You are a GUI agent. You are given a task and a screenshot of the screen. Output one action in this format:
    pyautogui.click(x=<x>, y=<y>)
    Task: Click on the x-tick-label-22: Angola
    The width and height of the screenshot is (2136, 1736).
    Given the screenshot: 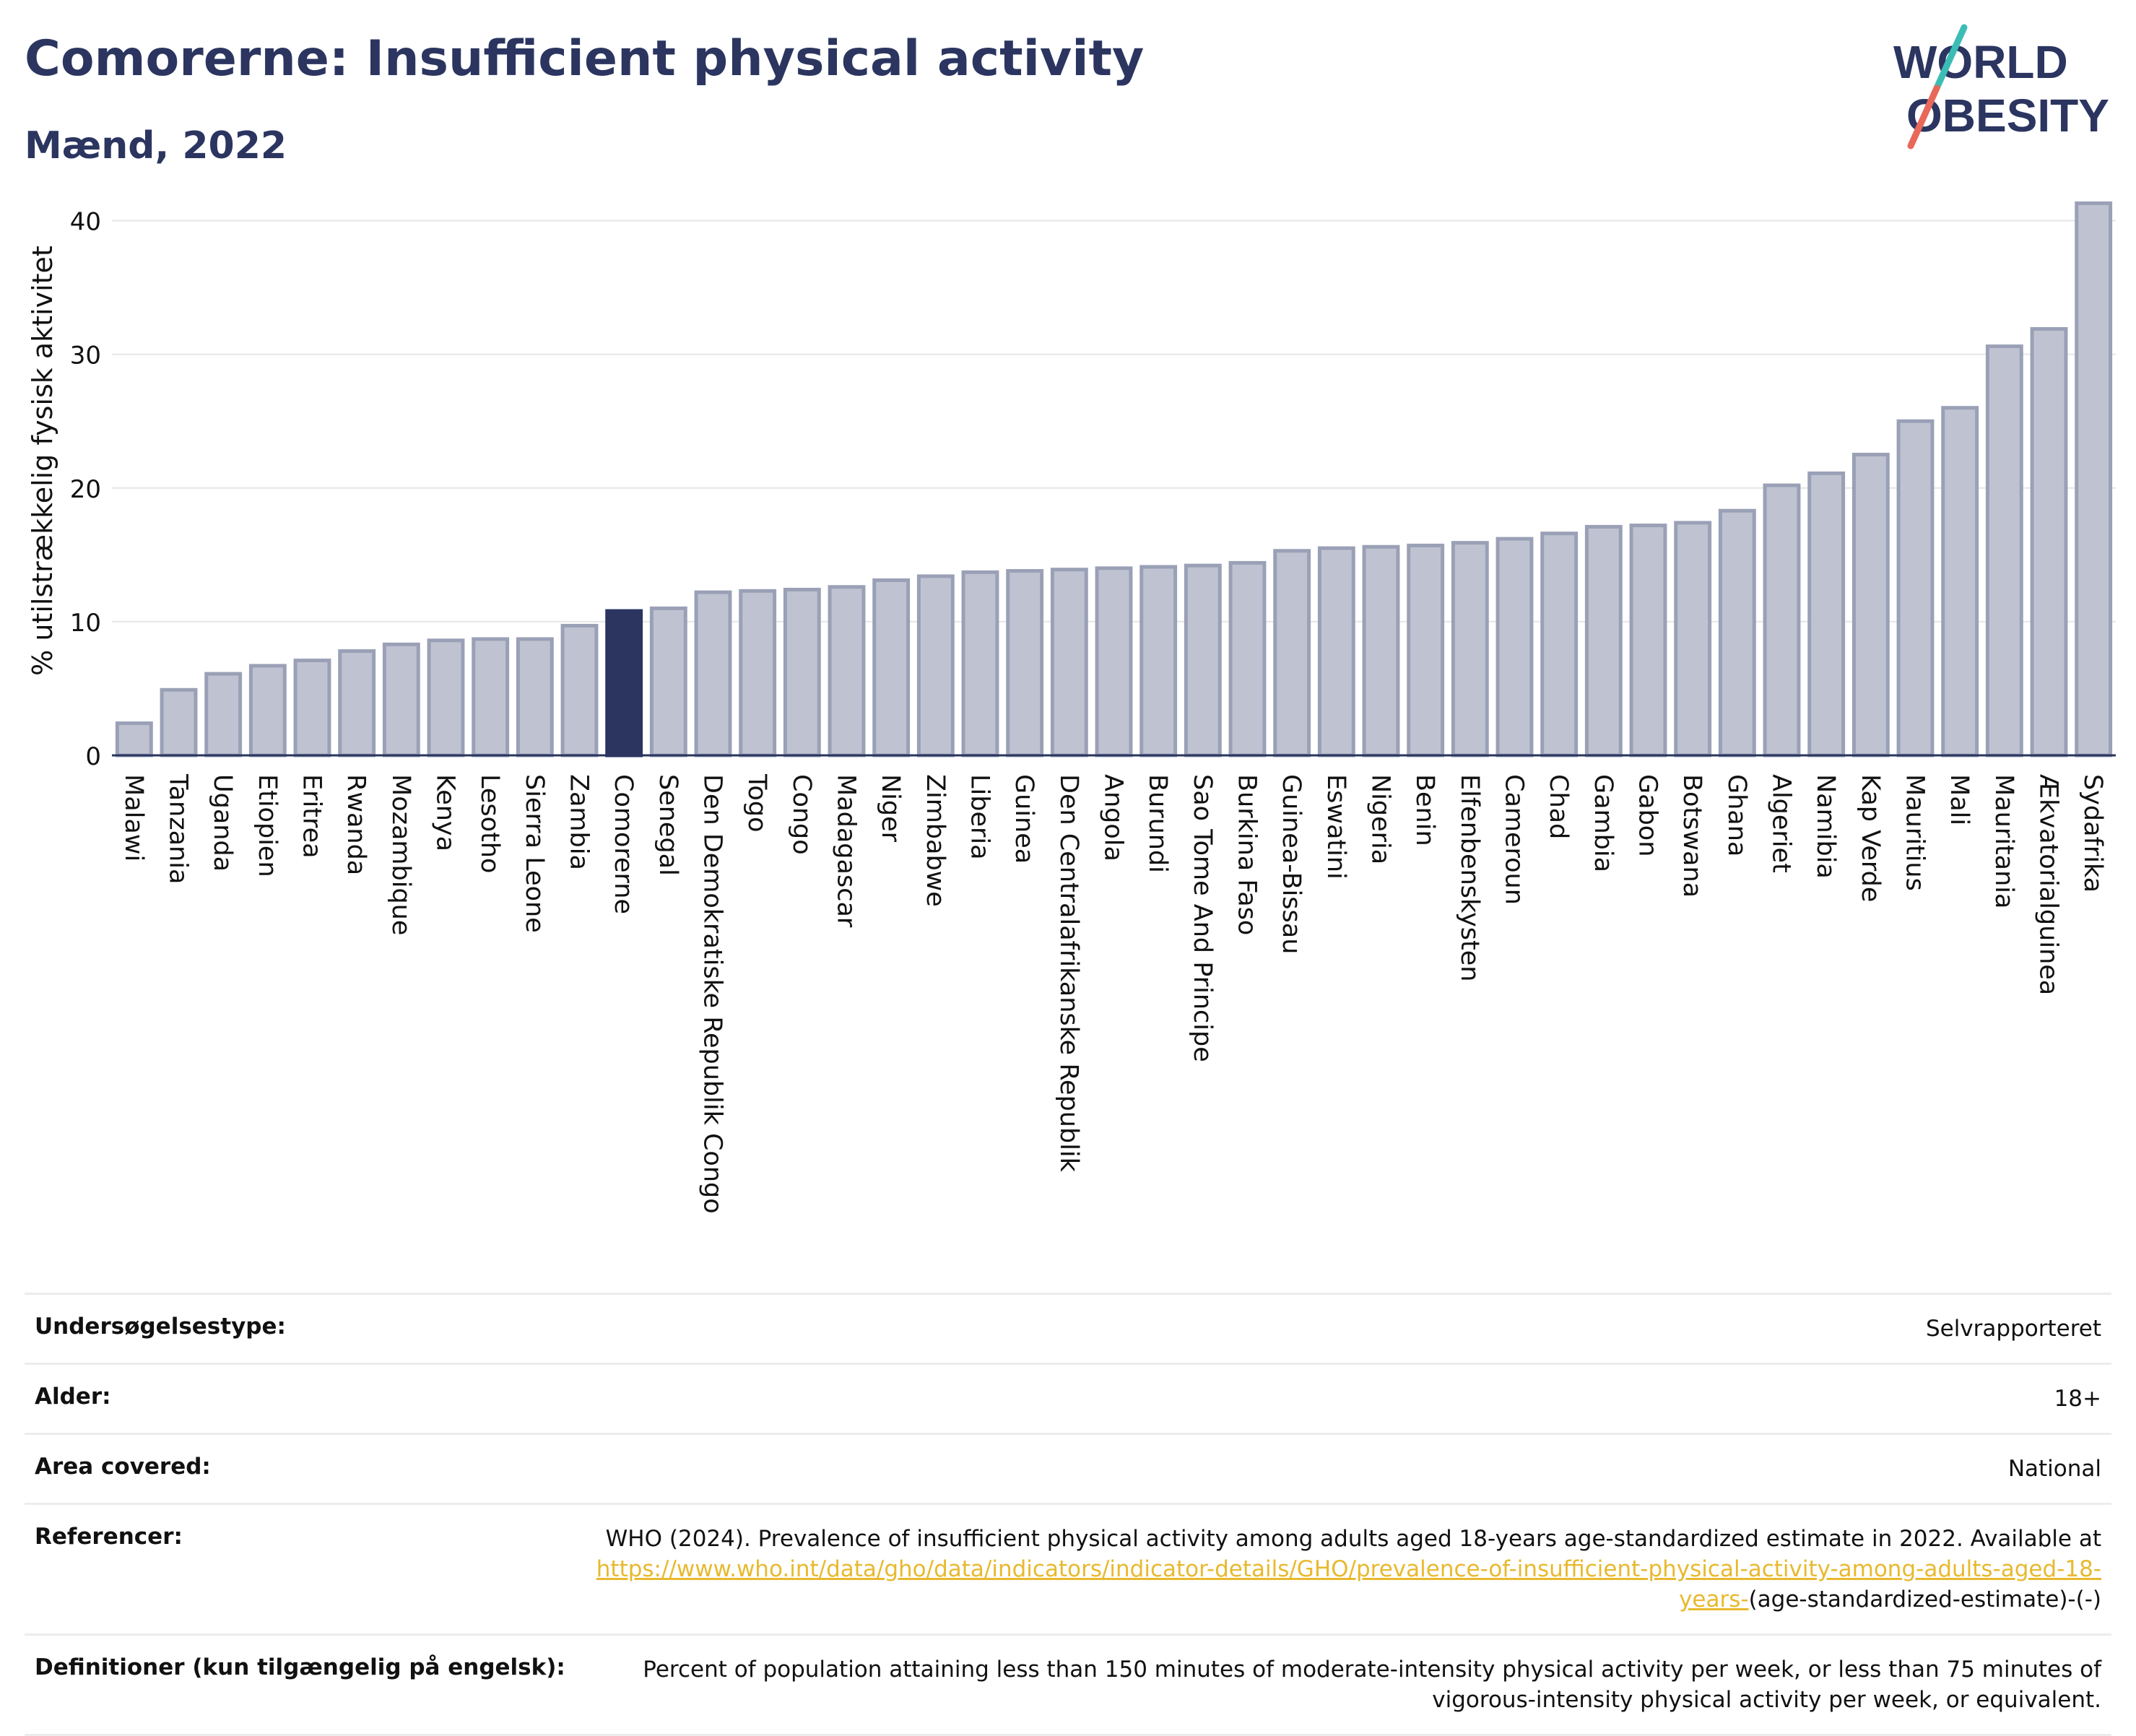 What is the action you would take?
    pyautogui.click(x=1114, y=818)
    